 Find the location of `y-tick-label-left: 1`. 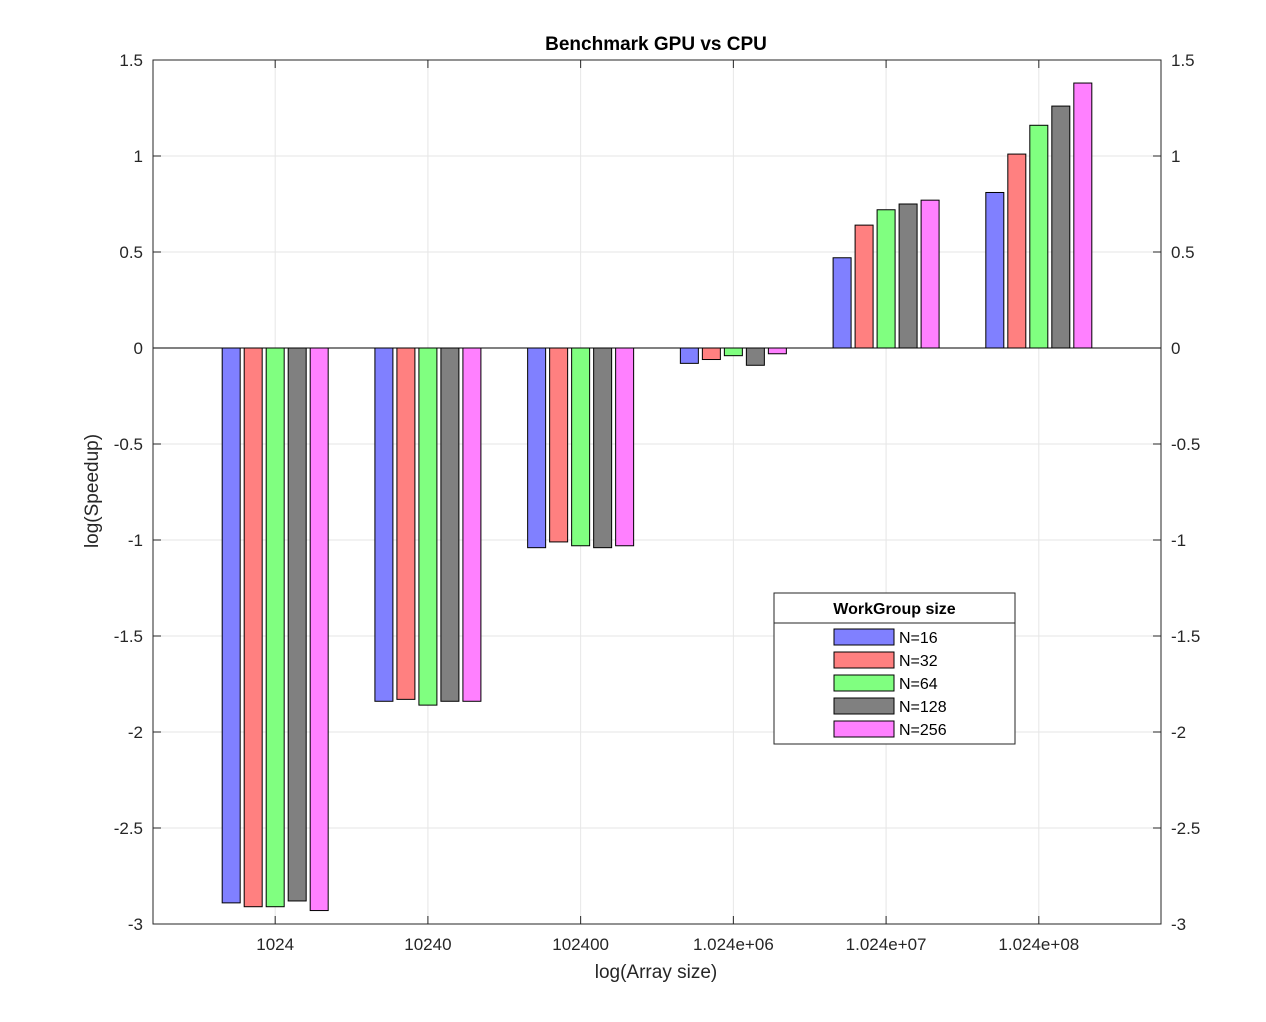

y-tick-label-left: 1 is located at coordinates (138, 156).